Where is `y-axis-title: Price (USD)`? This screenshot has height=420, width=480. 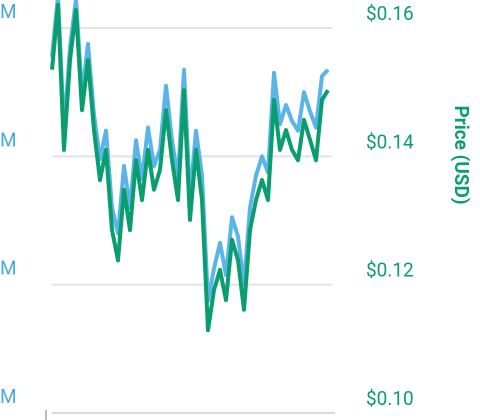 y-axis-title: Price (USD) is located at coordinates (461, 155).